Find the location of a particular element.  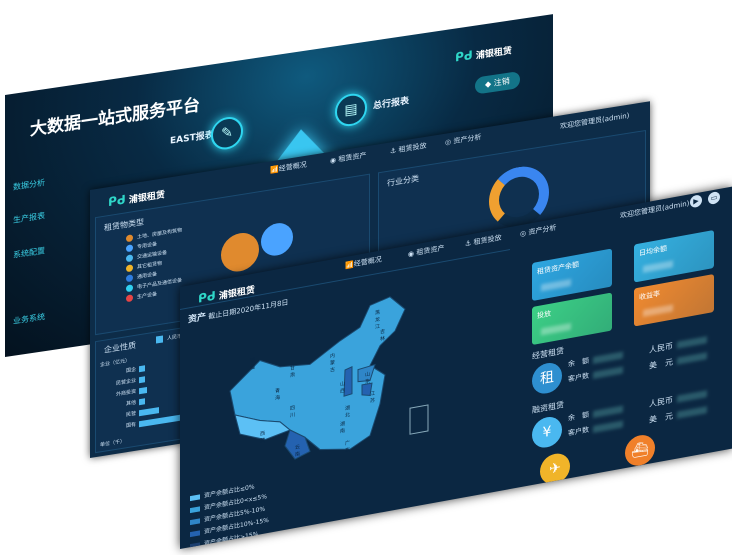

user-greeting: 欢迎您管理员(admin) is located at coordinates (595, 121).